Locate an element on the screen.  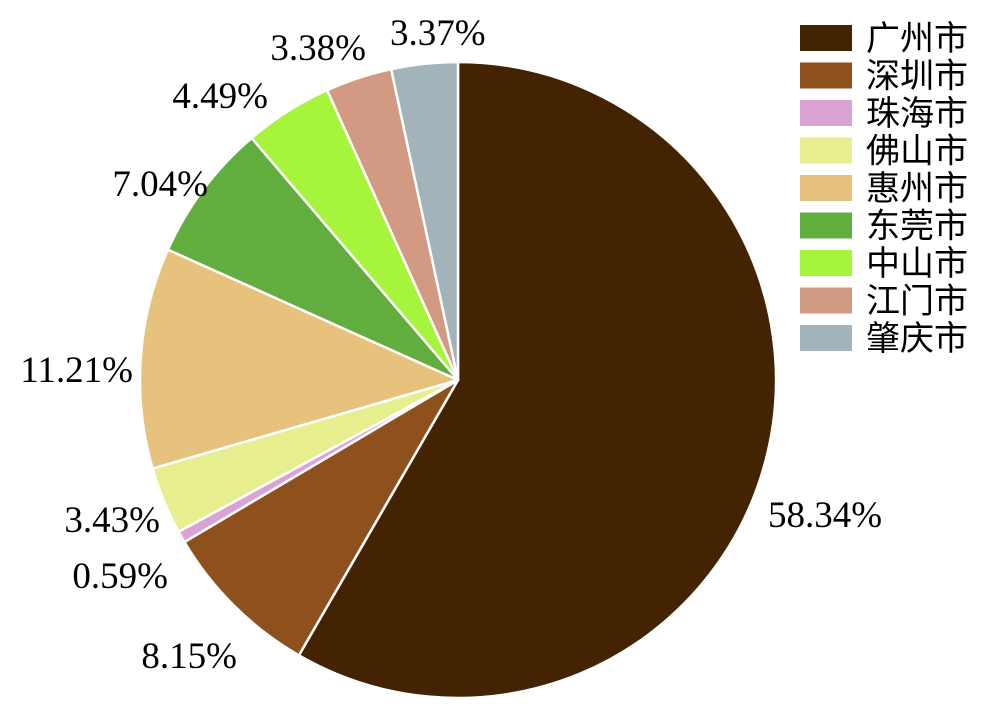
legend-label: 深圳市 is located at coordinates (917, 77).